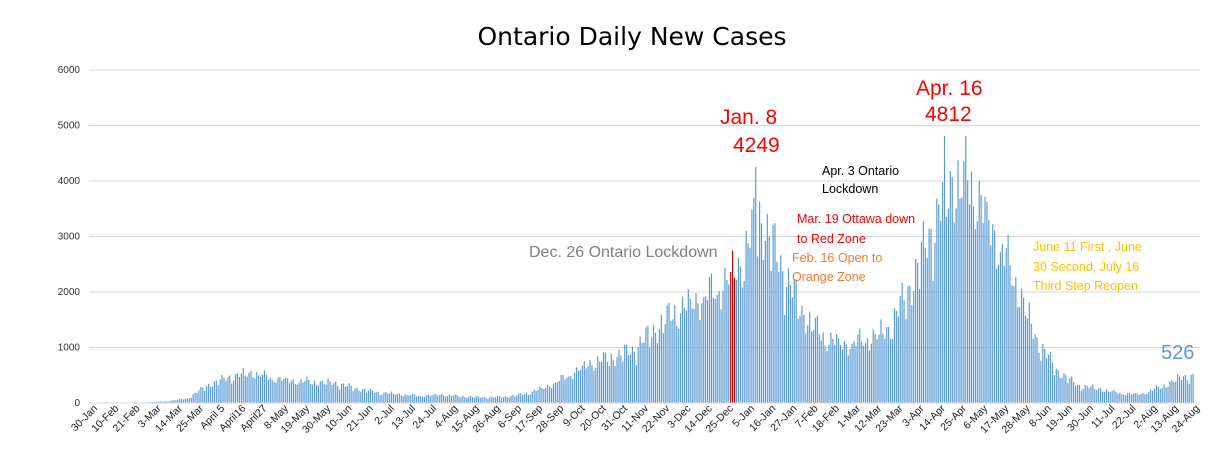 Image resolution: width=1212 pixels, height=457 pixels. I want to click on annotation-jan8-value: 4249, so click(756, 145).